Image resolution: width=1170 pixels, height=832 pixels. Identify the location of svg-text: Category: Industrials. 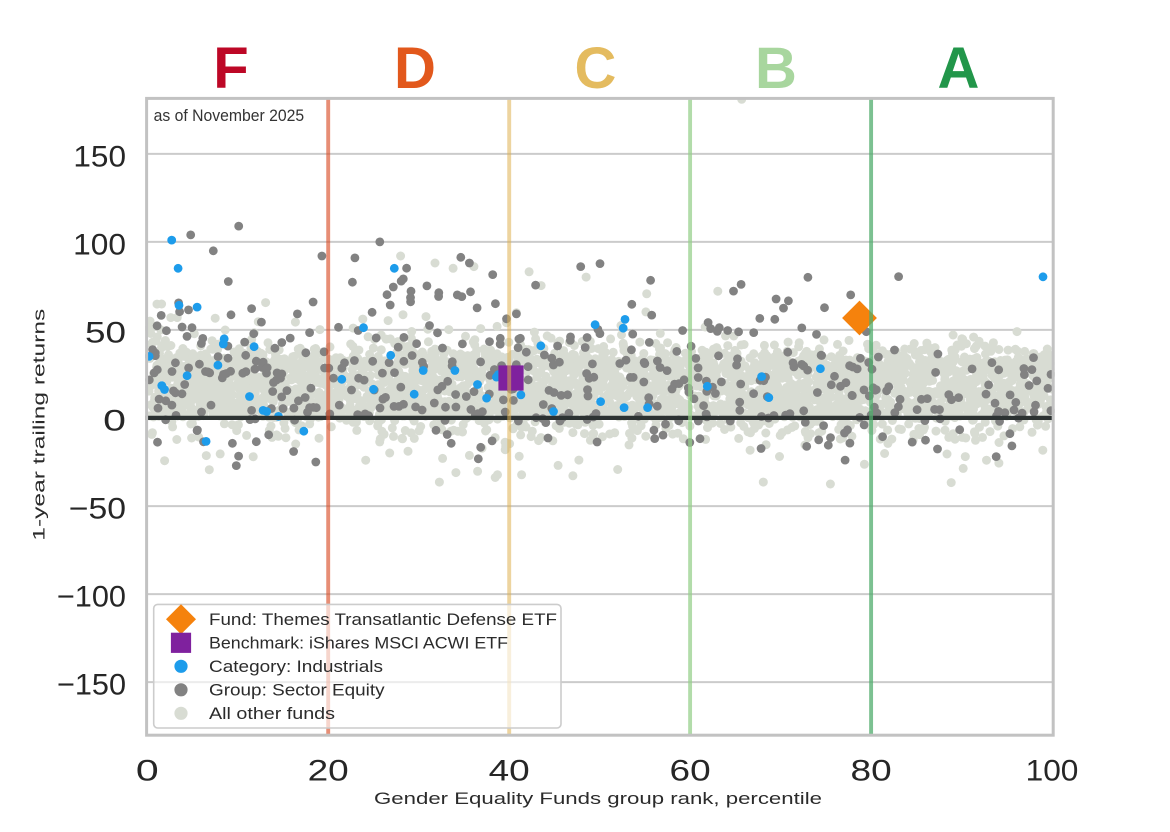
(296, 667).